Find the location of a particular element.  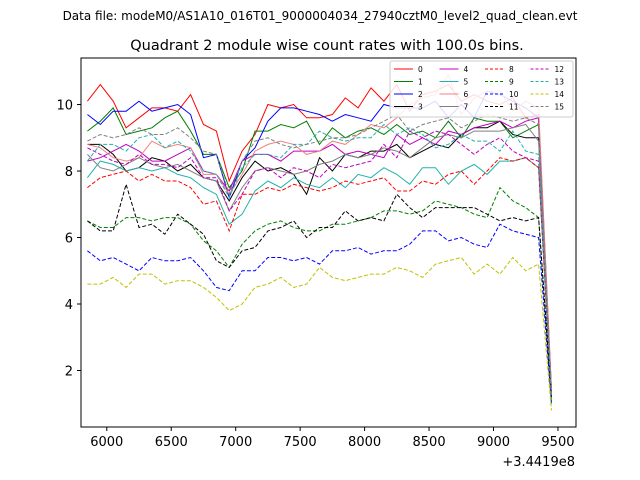

x-tick-label: 7000 is located at coordinates (235, 442).